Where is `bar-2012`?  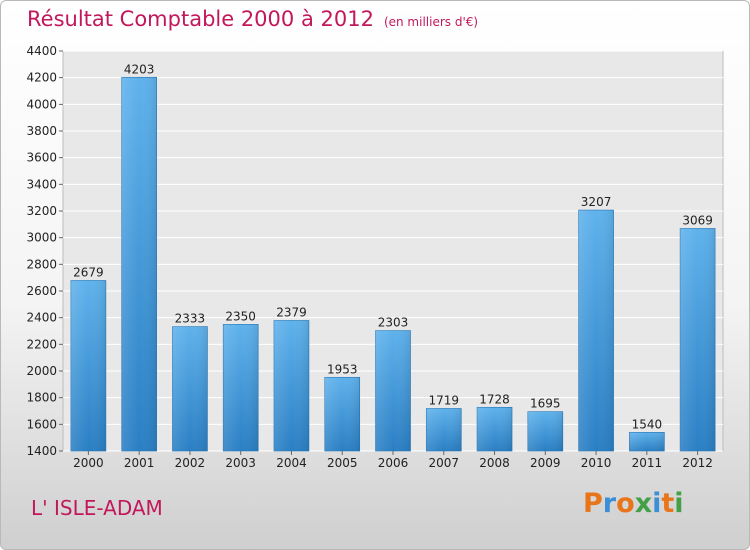
bar-2012 is located at coordinates (697, 340).